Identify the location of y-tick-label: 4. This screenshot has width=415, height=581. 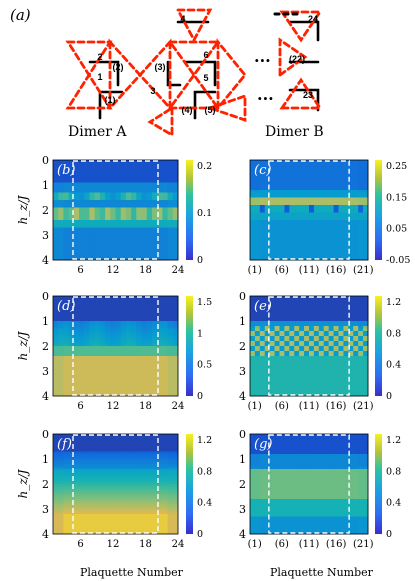
(45, 534).